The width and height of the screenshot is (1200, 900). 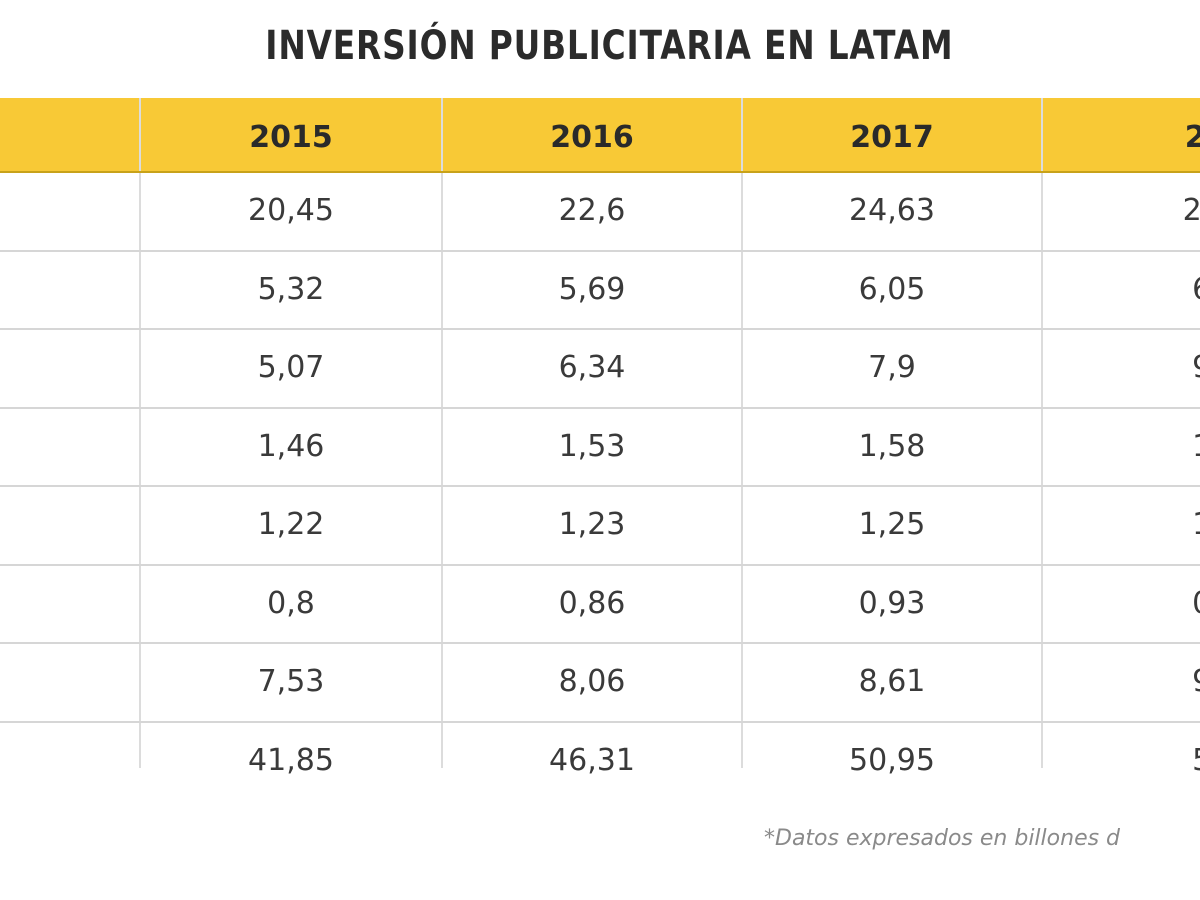 What do you see at coordinates (70, 604) in the screenshot?
I see `table-cell: 73` at bounding box center [70, 604].